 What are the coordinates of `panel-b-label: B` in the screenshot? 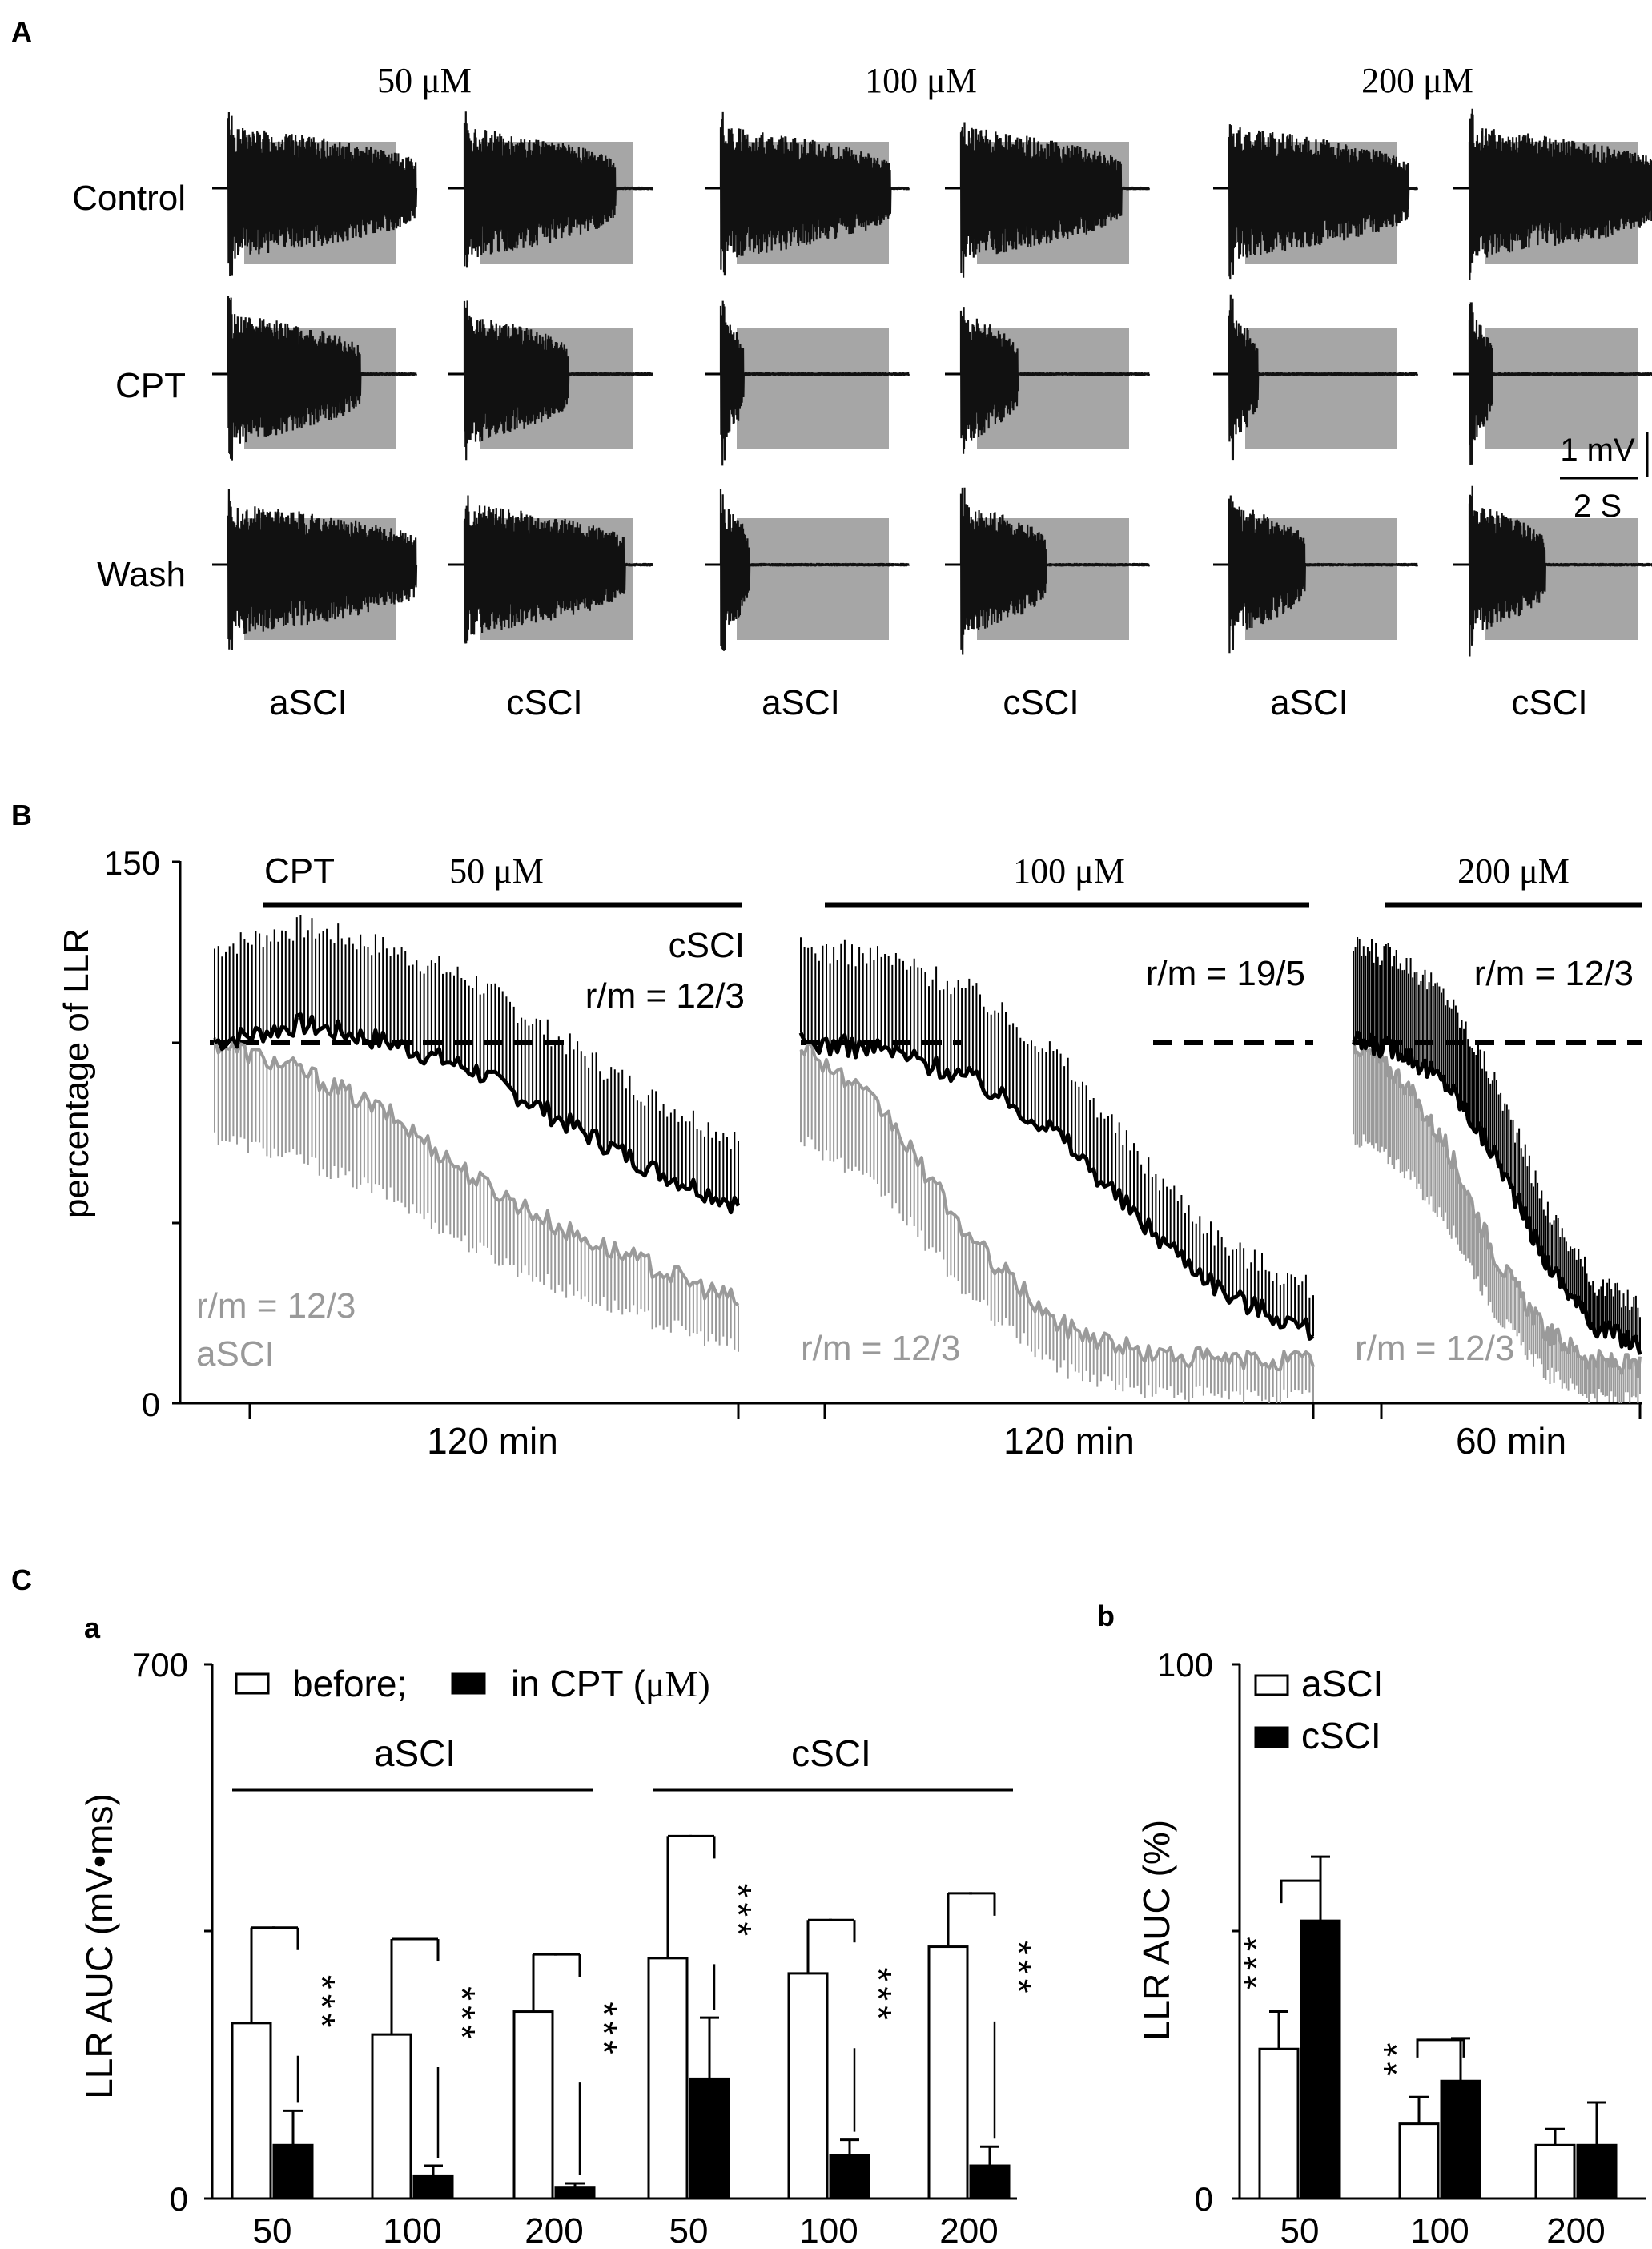 It's located at (22, 815).